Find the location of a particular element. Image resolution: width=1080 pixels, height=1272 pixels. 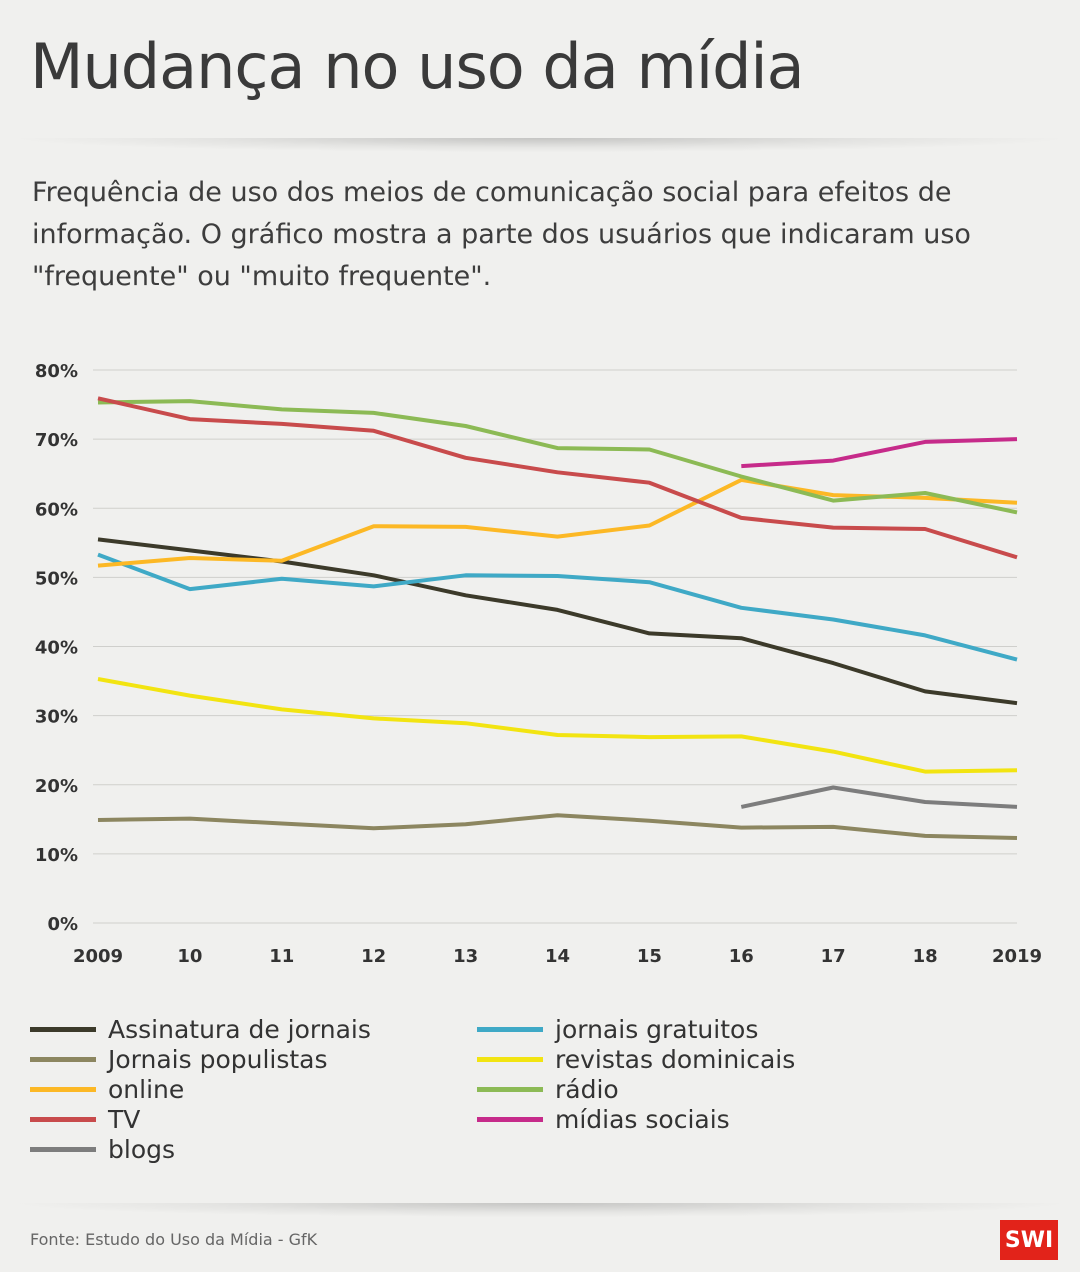

series-line-jornais-gratuitos is located at coordinates (557, 607).